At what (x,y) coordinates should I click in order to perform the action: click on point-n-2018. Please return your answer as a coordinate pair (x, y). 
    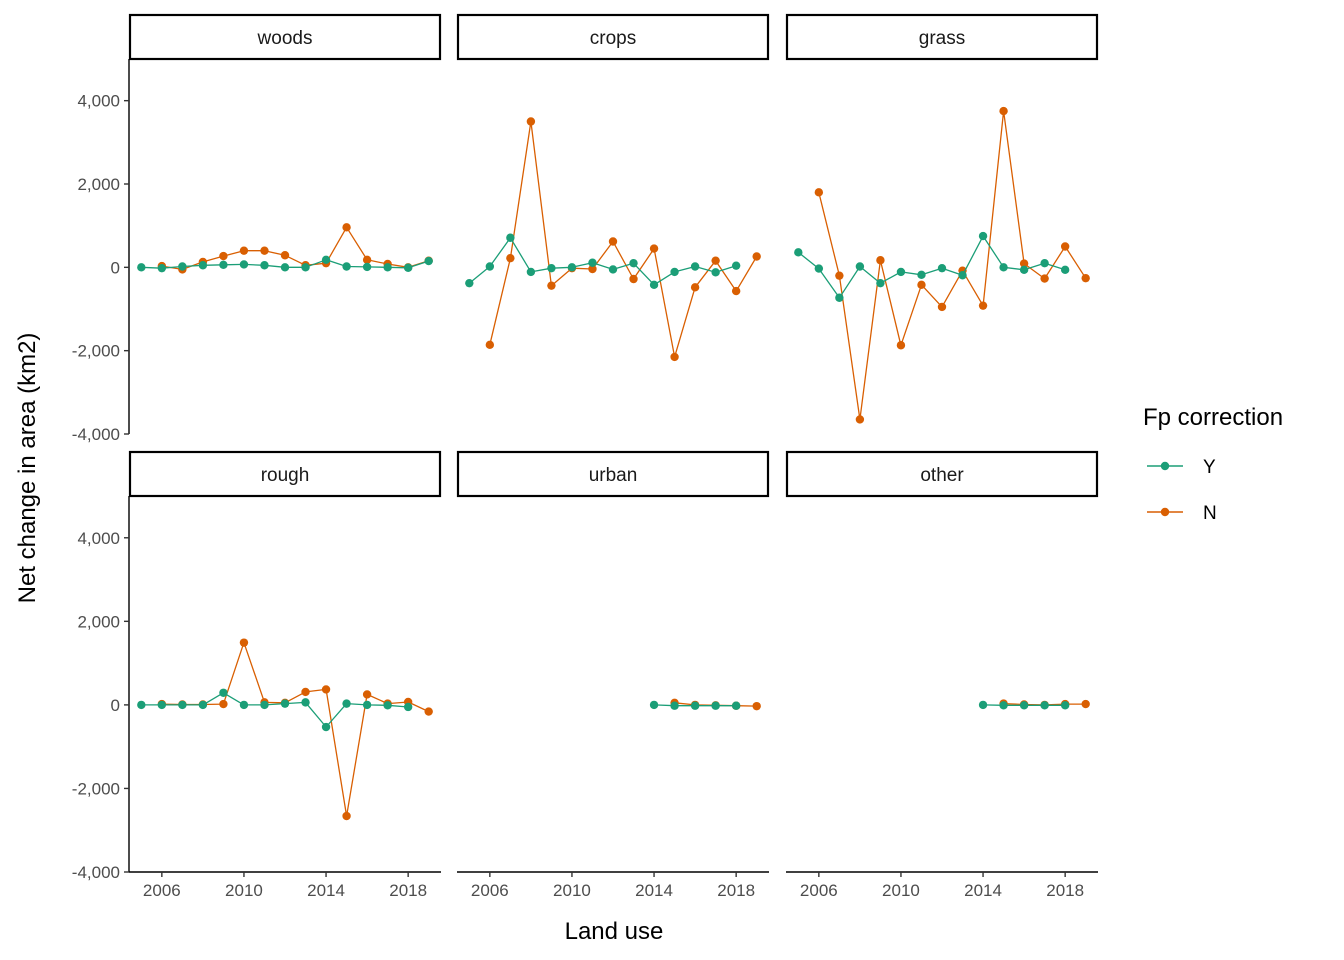
    Looking at the image, I should click on (736, 291).